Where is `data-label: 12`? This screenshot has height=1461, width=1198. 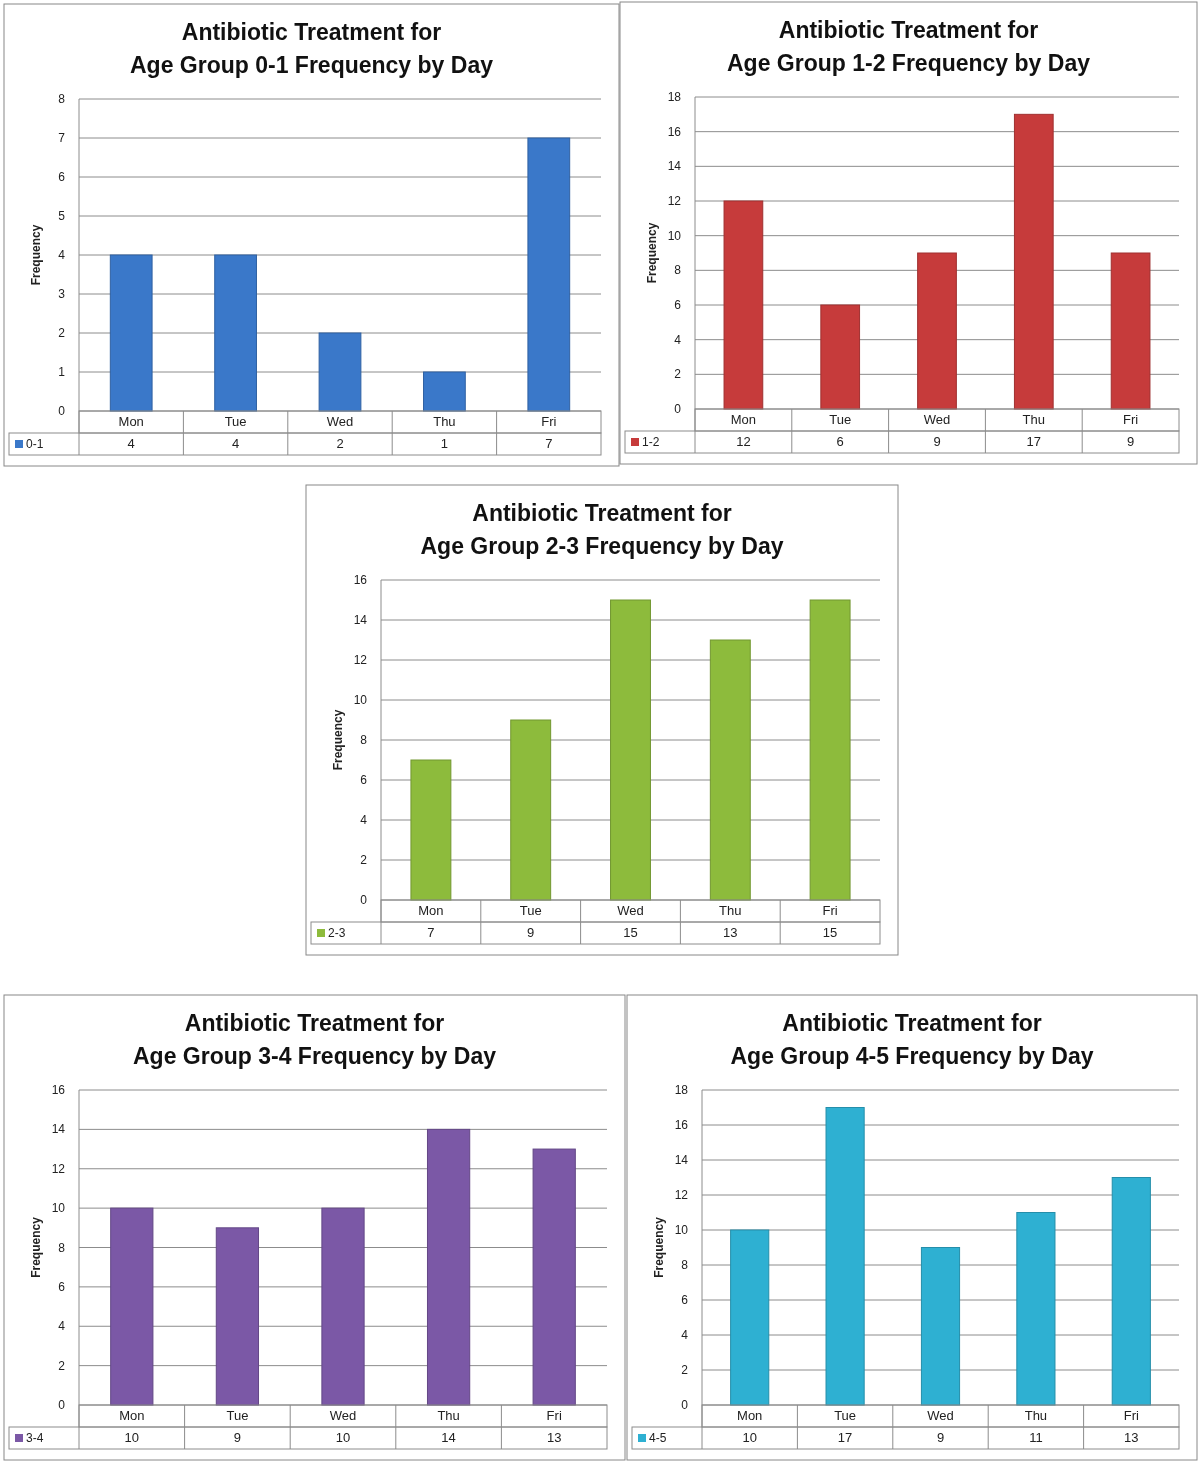 data-label: 12 is located at coordinates (743, 441).